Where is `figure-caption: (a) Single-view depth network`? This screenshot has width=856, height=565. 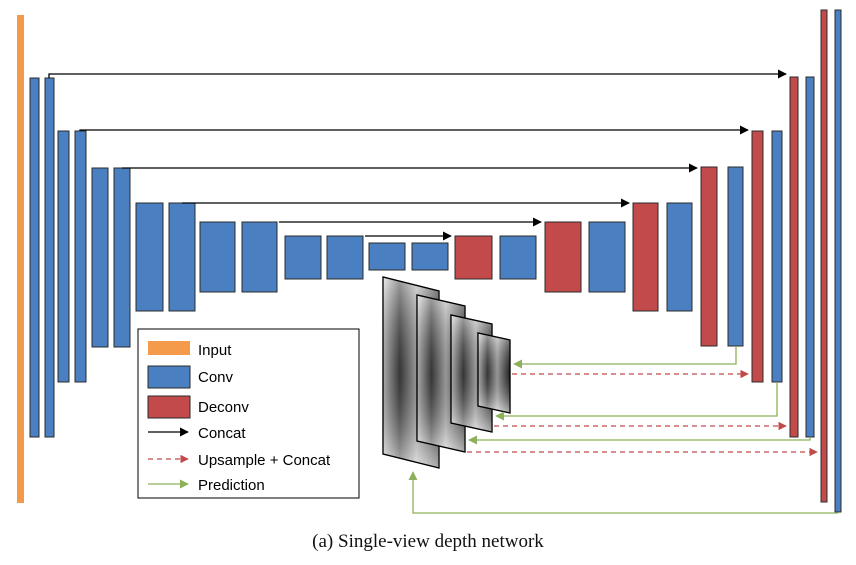 figure-caption: (a) Single-view depth network is located at coordinates (428, 541).